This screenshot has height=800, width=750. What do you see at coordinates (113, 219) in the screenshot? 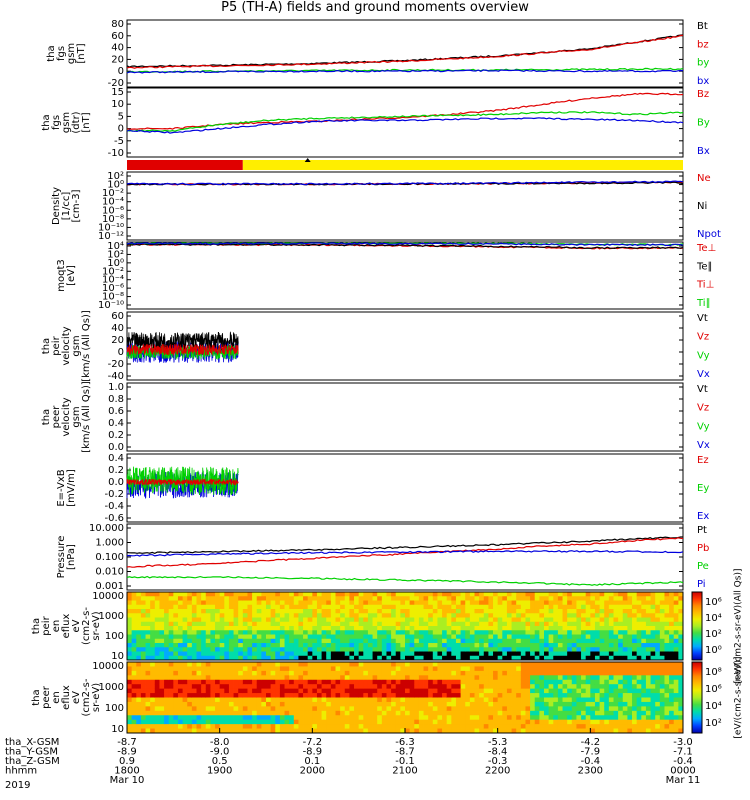
I see `y-tick-label: 10⁻⁸` at bounding box center [113, 219].